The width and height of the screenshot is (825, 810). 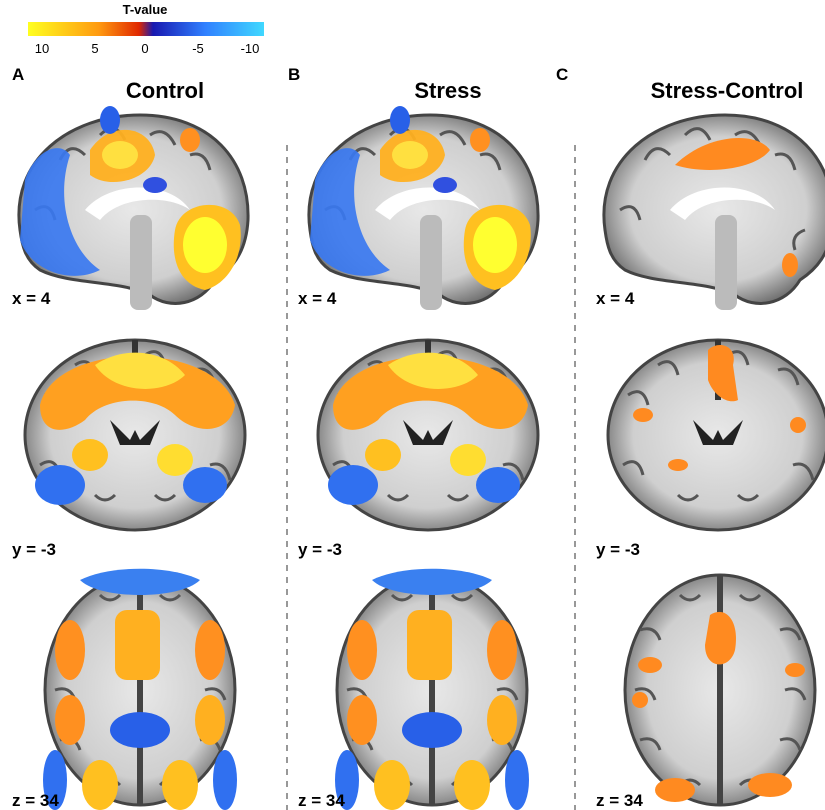 I want to click on colorbar-tick: 10, so click(x=42, y=48).